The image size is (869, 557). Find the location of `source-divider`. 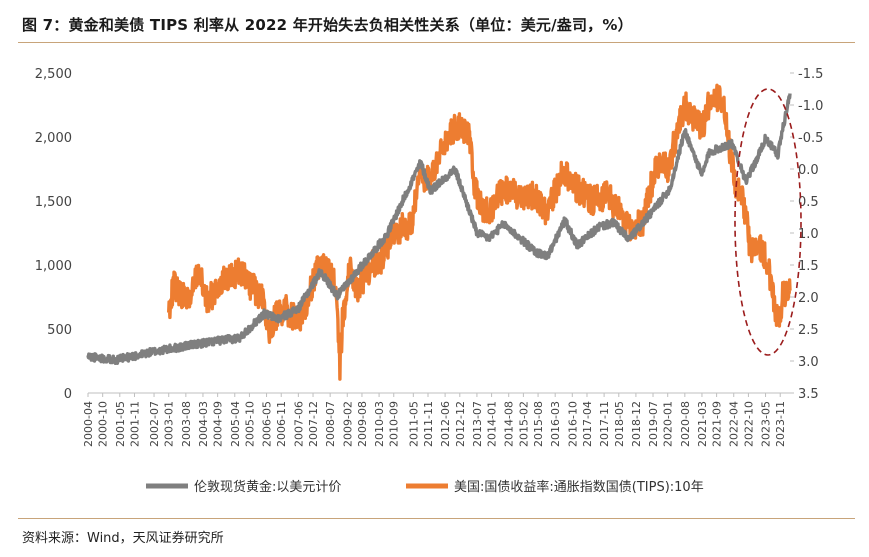

source-divider is located at coordinates (436, 518).